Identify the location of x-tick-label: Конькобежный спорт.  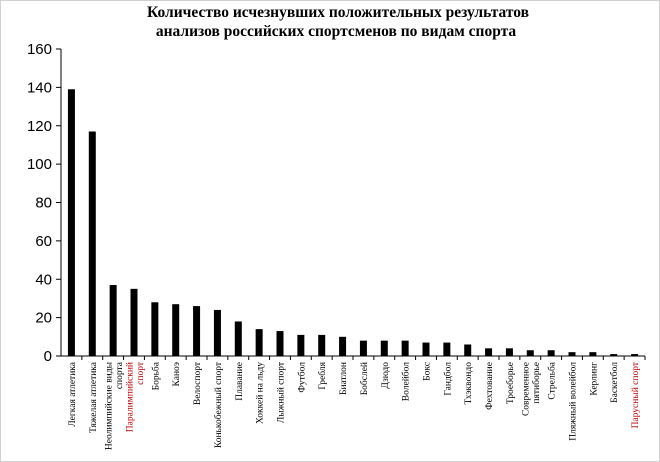
(218, 404).